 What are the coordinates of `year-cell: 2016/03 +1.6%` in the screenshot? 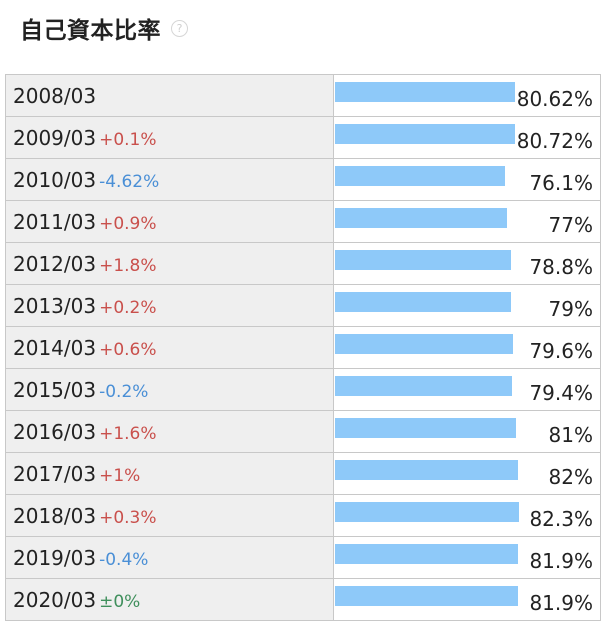 It's located at (169, 431).